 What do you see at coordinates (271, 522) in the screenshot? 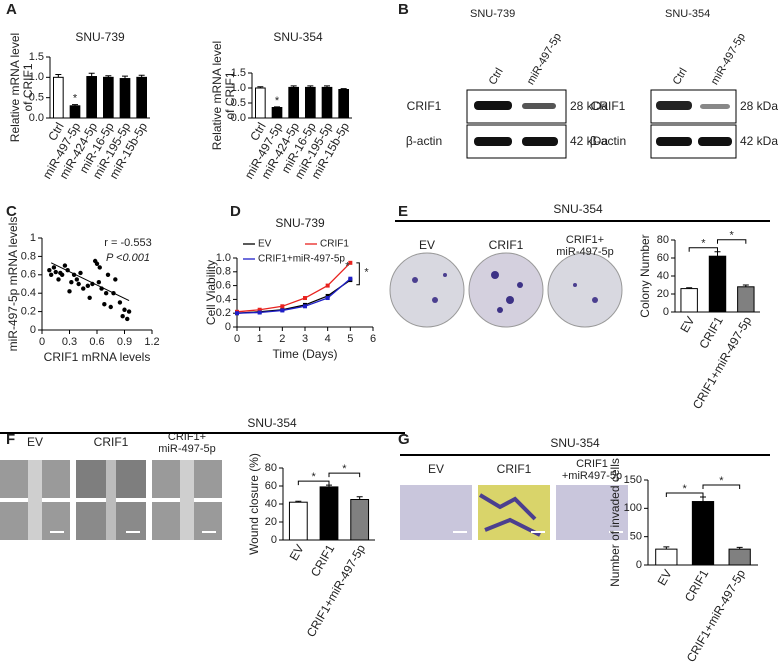
I see `y-tick-label: 20` at bounding box center [271, 522].